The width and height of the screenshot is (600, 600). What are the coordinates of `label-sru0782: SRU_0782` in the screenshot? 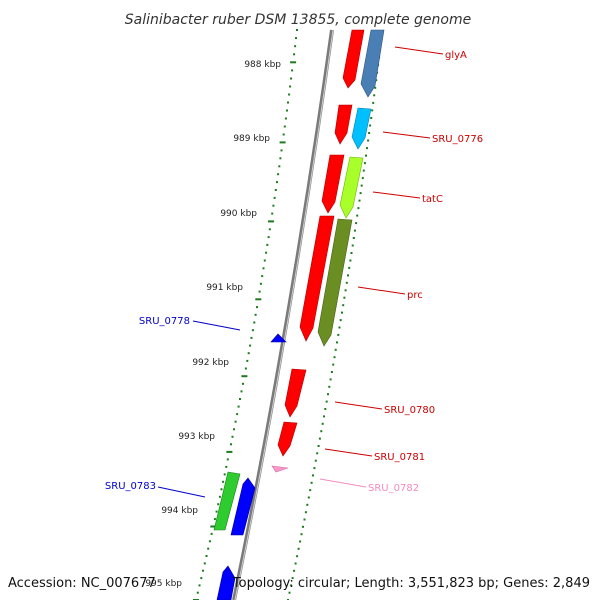 It's located at (393, 488).